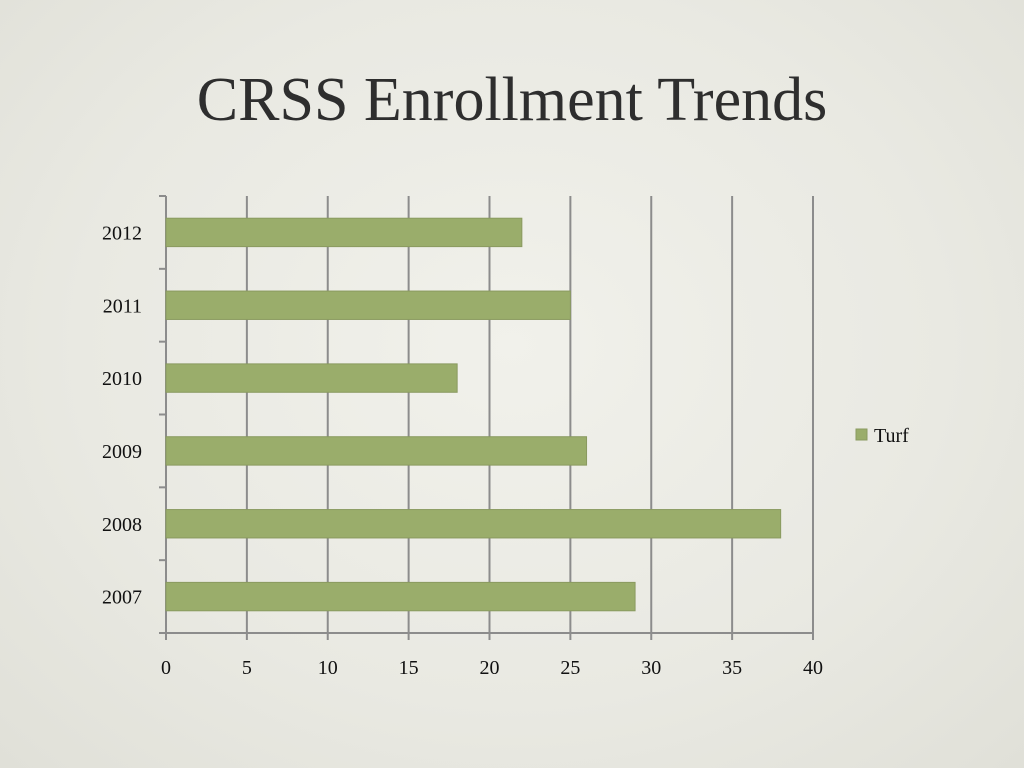 The width and height of the screenshot is (1024, 768). I want to click on x-tick-label-5: 5, so click(247, 668).